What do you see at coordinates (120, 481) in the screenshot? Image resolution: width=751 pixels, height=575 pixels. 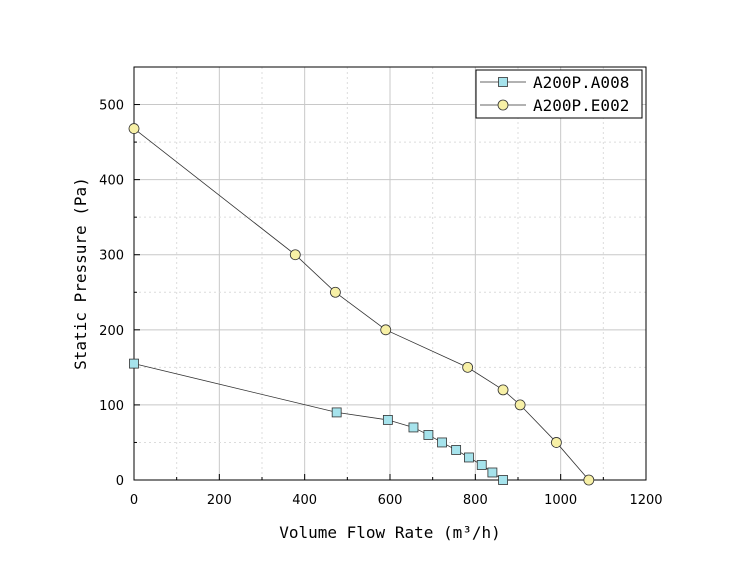 I see `y-tick-label: 0` at bounding box center [120, 481].